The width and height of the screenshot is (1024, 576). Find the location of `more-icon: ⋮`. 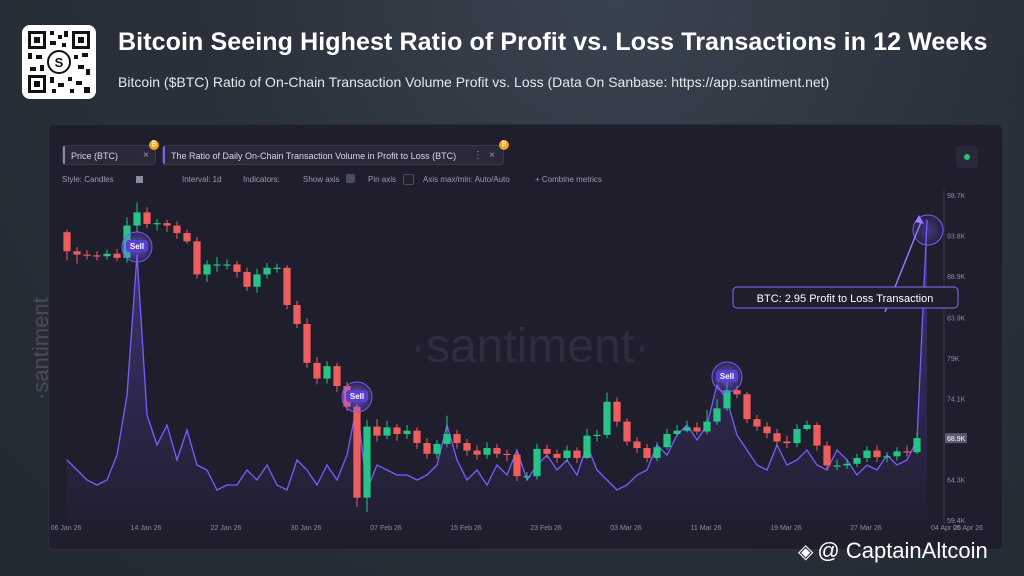

more-icon: ⋮ is located at coordinates (478, 155).